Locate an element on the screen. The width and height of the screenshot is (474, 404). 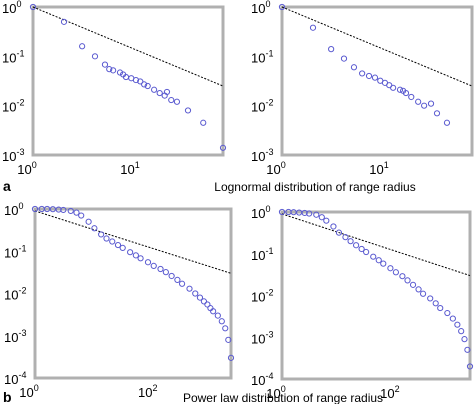
panel-letter-b: b is located at coordinates (7, 396).